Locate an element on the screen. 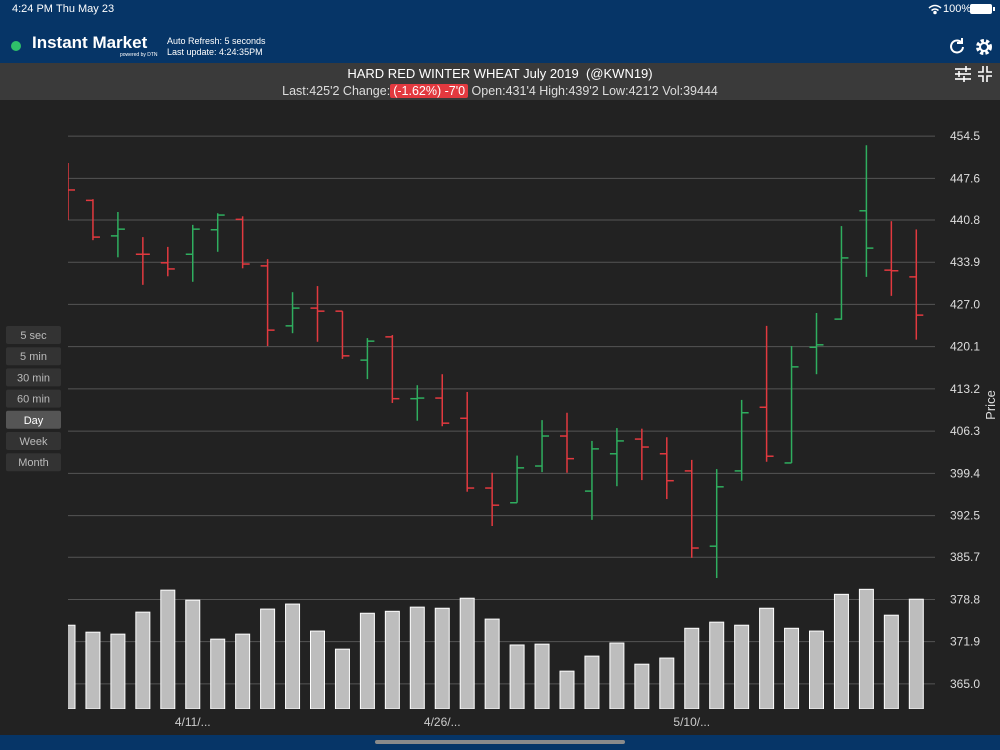  interval-button: Day is located at coordinates (33, 419).